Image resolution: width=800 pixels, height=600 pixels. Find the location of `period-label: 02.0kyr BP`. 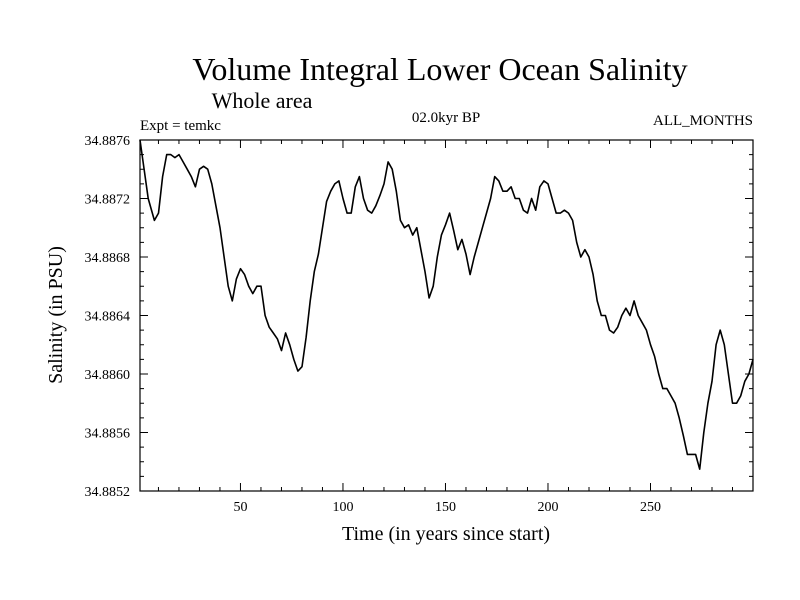

period-label: 02.0kyr BP is located at coordinates (446, 118).